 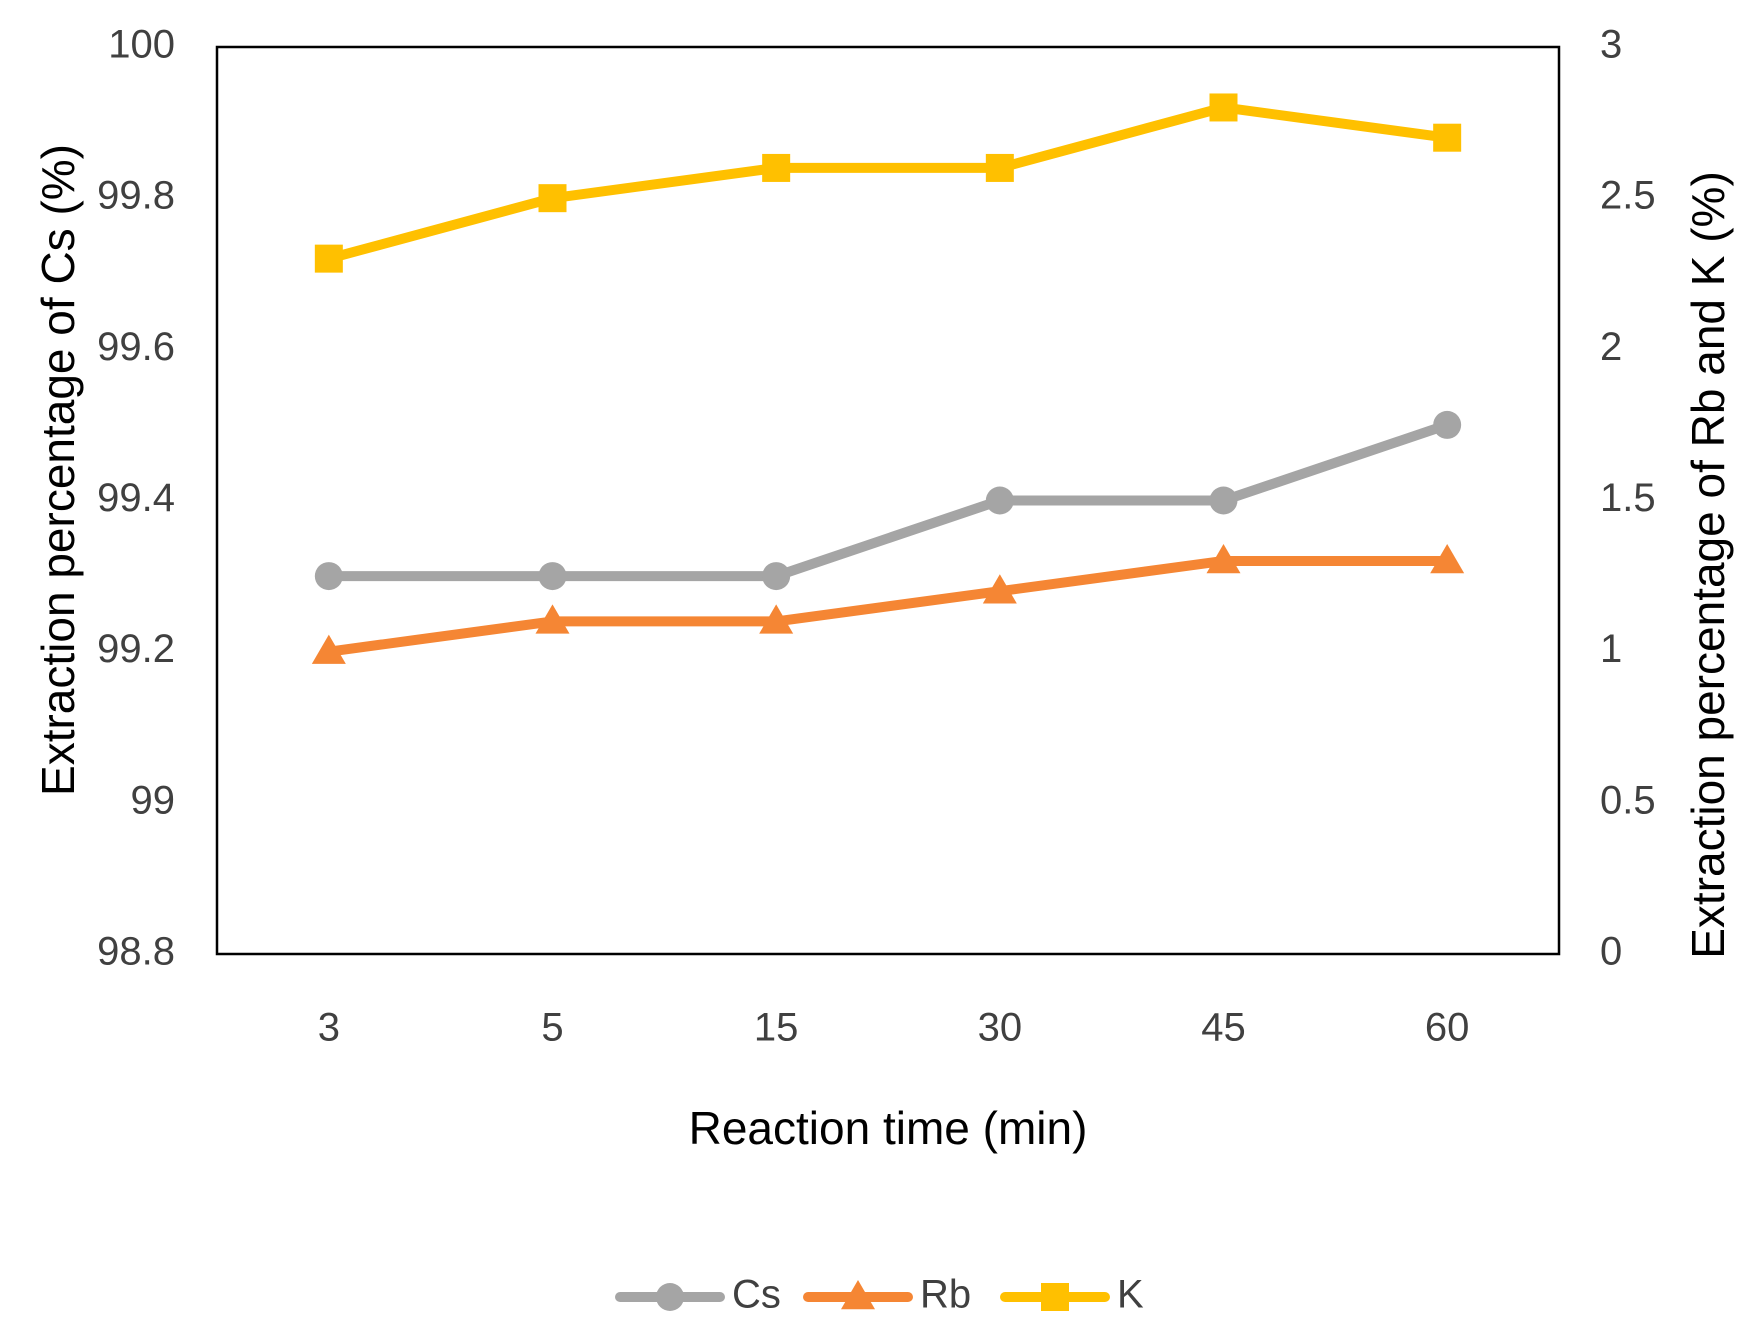 I want to click on left-tick-label: 98.8, so click(x=136, y=952).